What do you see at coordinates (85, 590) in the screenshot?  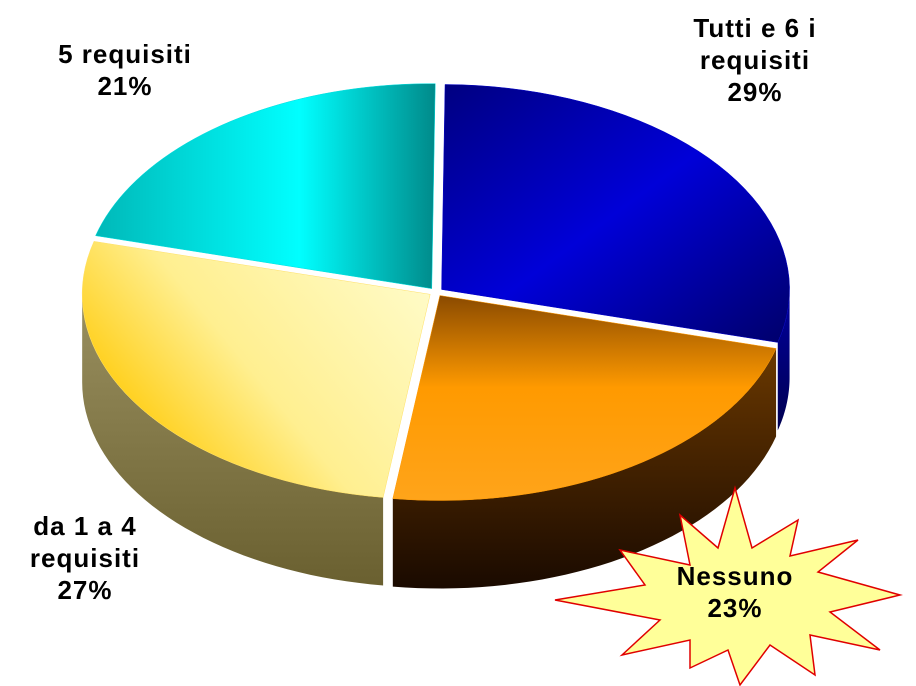 I see `value-label: 27%` at bounding box center [85, 590].